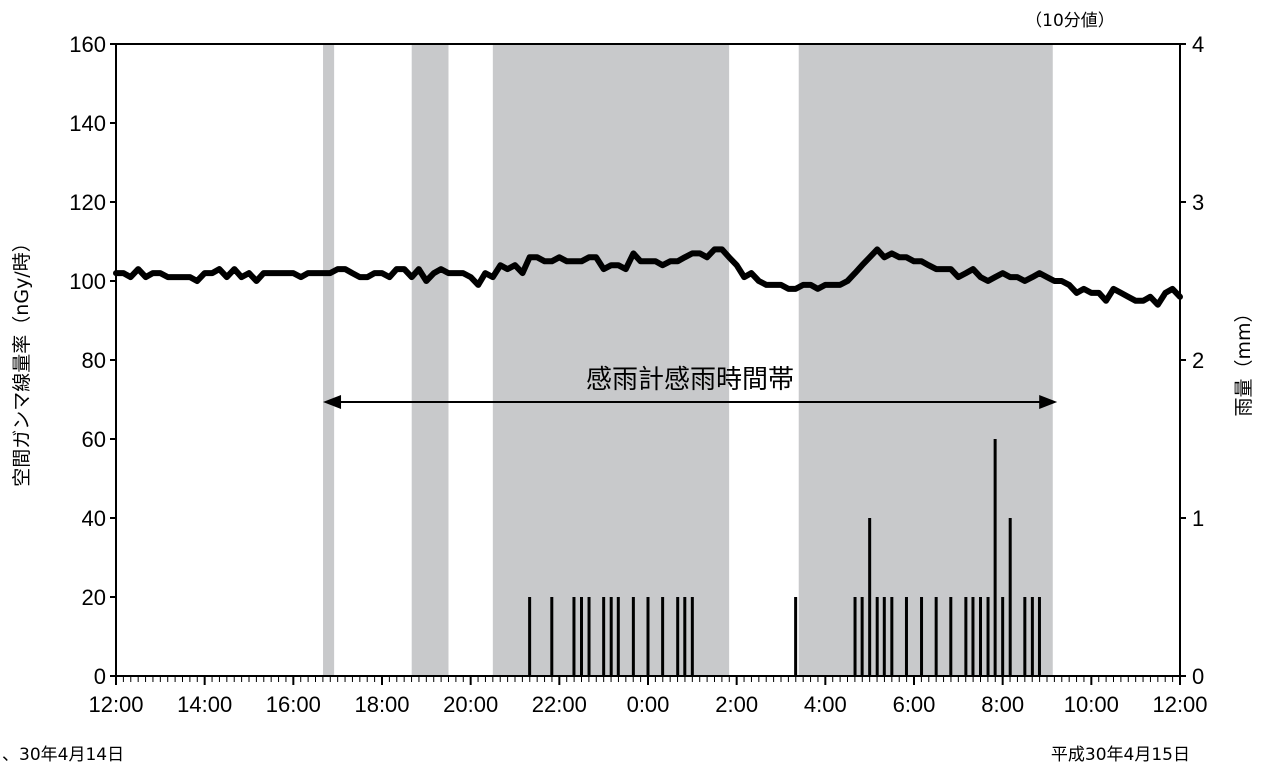  What do you see at coordinates (1048, 402) in the screenshot?
I see `annotation-arrowhead-right` at bounding box center [1048, 402].